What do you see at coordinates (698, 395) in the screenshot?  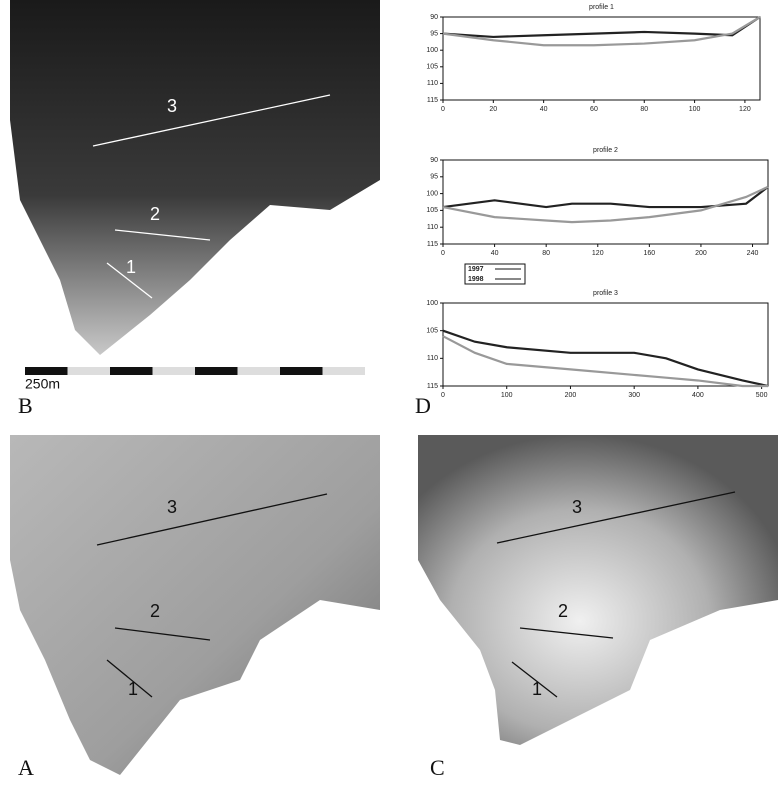 I see `x-tick-label: 400` at bounding box center [698, 395].